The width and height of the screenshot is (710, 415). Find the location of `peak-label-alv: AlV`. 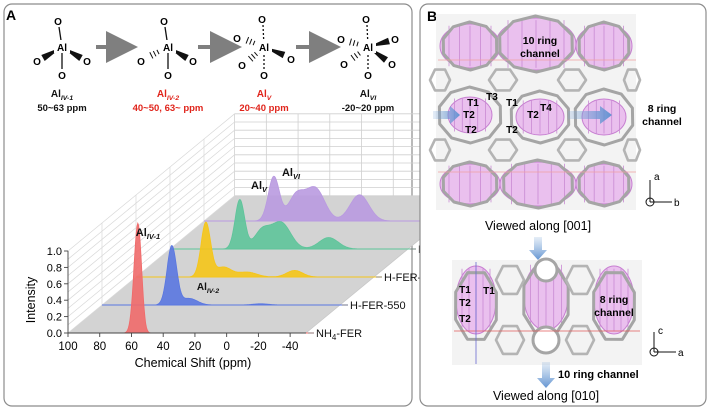

peak-label-alv: AlV is located at coordinates (259, 187).